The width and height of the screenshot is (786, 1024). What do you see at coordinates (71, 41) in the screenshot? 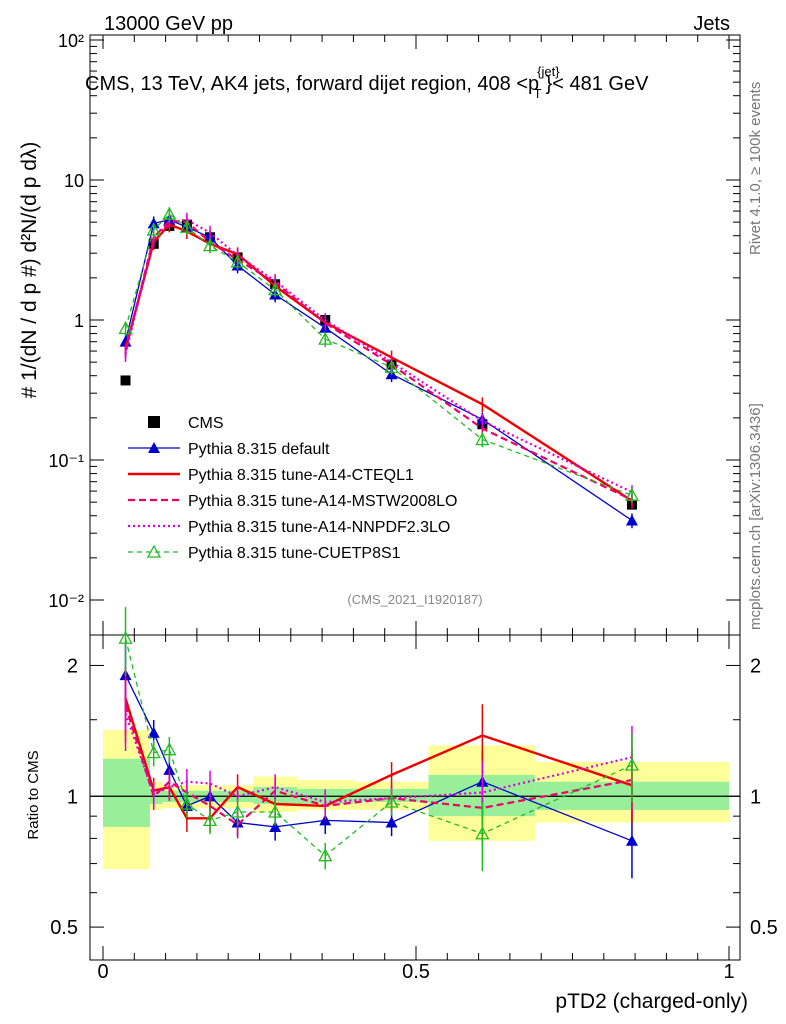
I see `y-tick-label-0: 10²` at bounding box center [71, 41].